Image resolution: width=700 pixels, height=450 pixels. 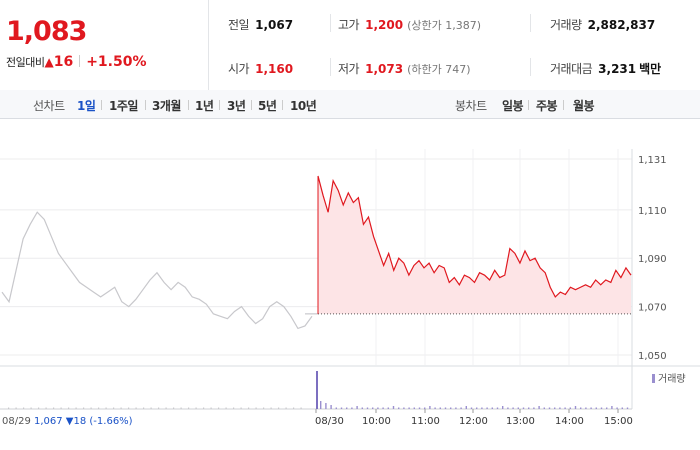 What do you see at coordinates (652, 259) in the screenshot?
I see `y-tick-label: 1,090` at bounding box center [652, 259].